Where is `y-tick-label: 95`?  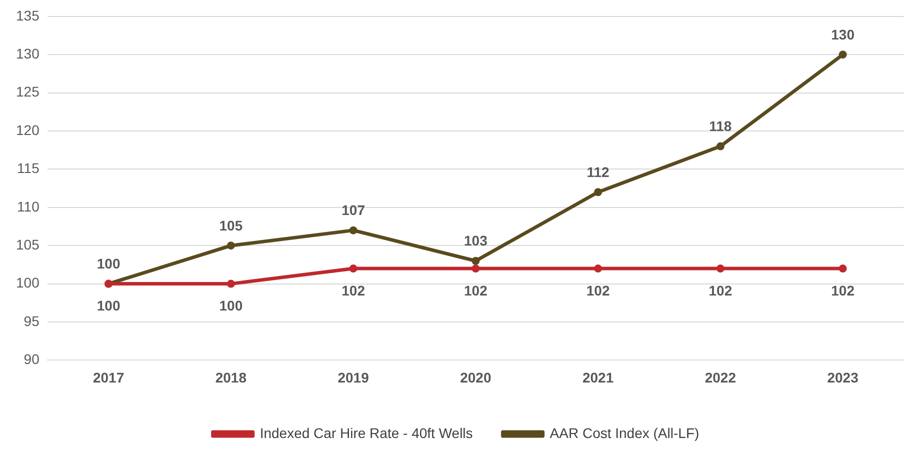
y-tick-label: 95 is located at coordinates (32, 320).